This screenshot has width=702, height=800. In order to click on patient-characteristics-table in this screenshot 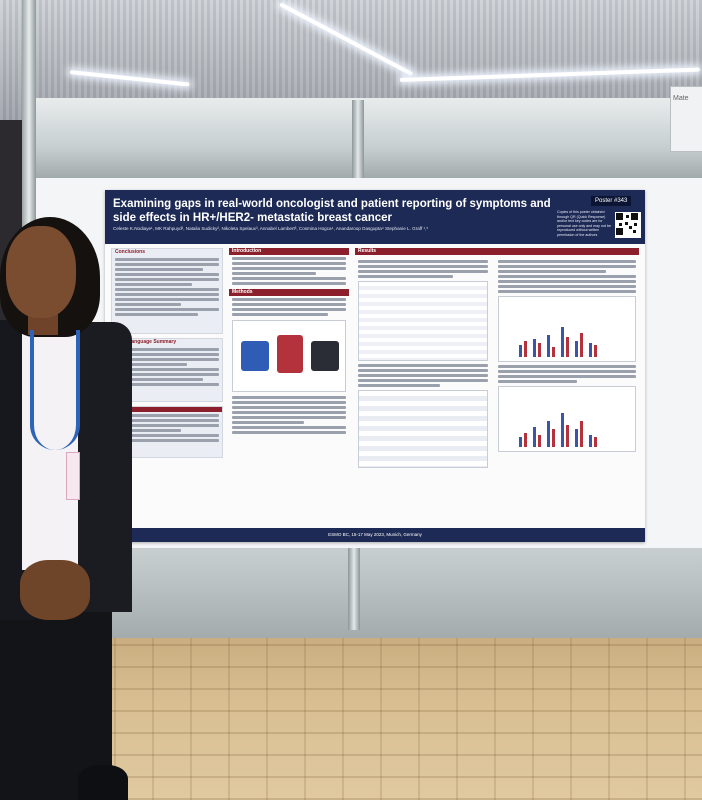, I will do `click(423, 321)`.